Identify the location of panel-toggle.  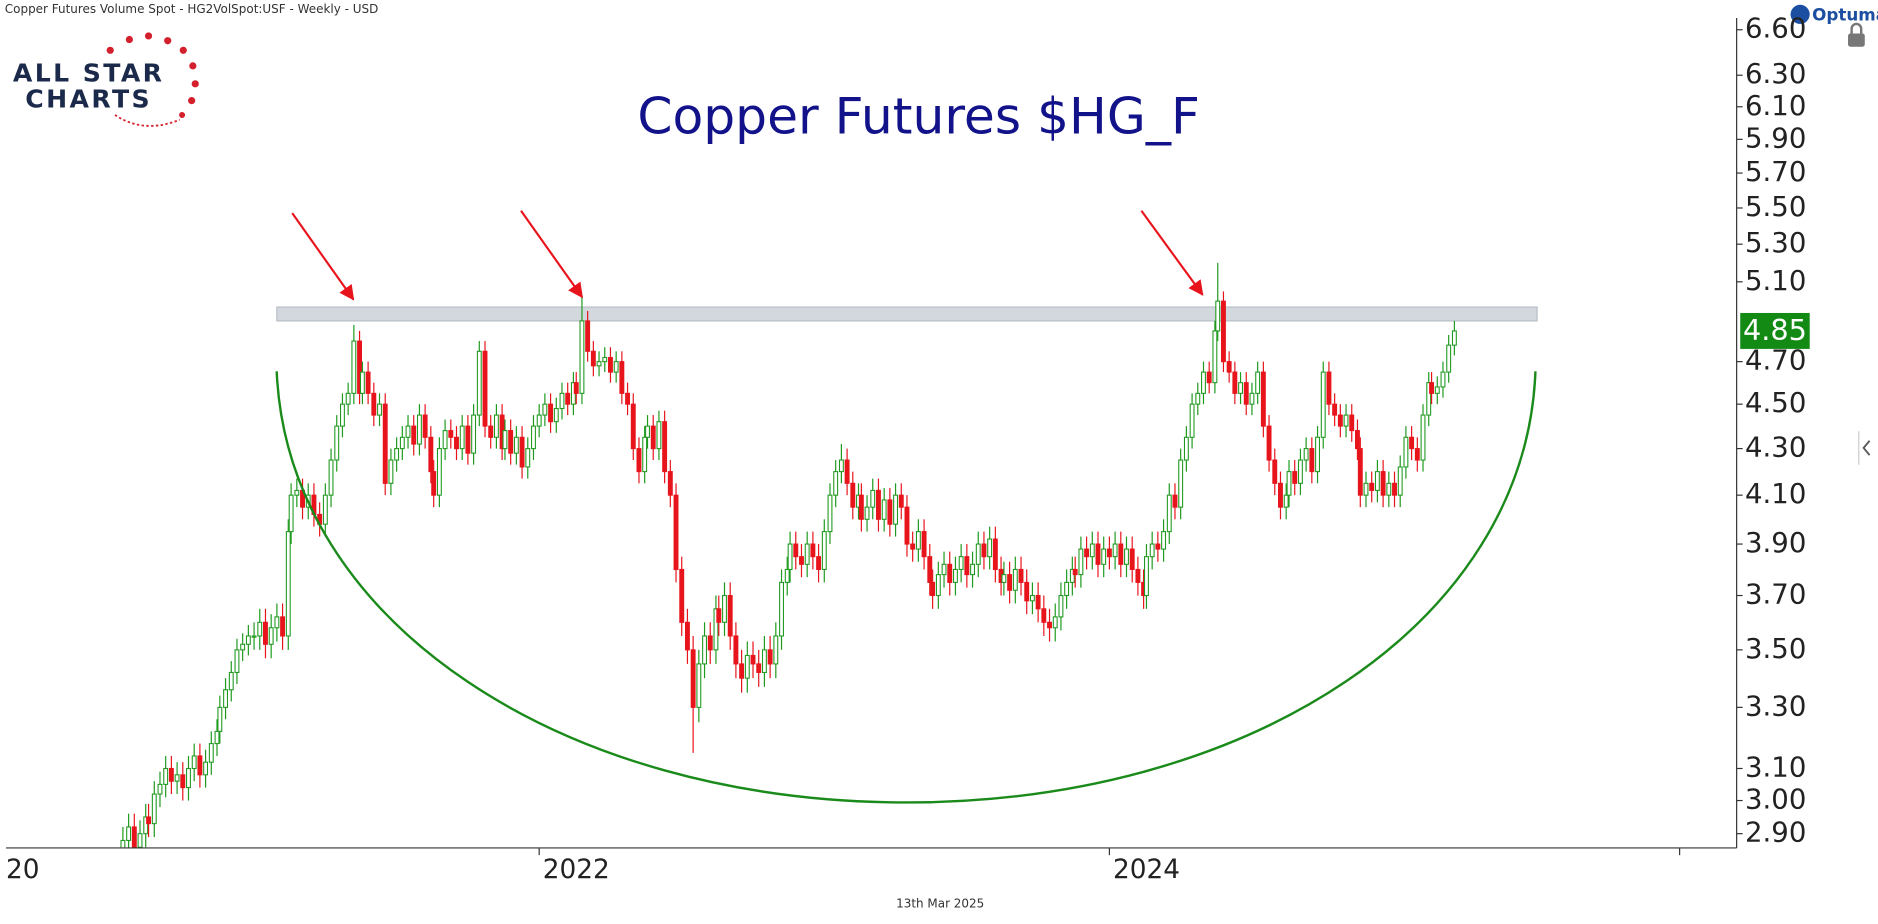
(1866, 448).